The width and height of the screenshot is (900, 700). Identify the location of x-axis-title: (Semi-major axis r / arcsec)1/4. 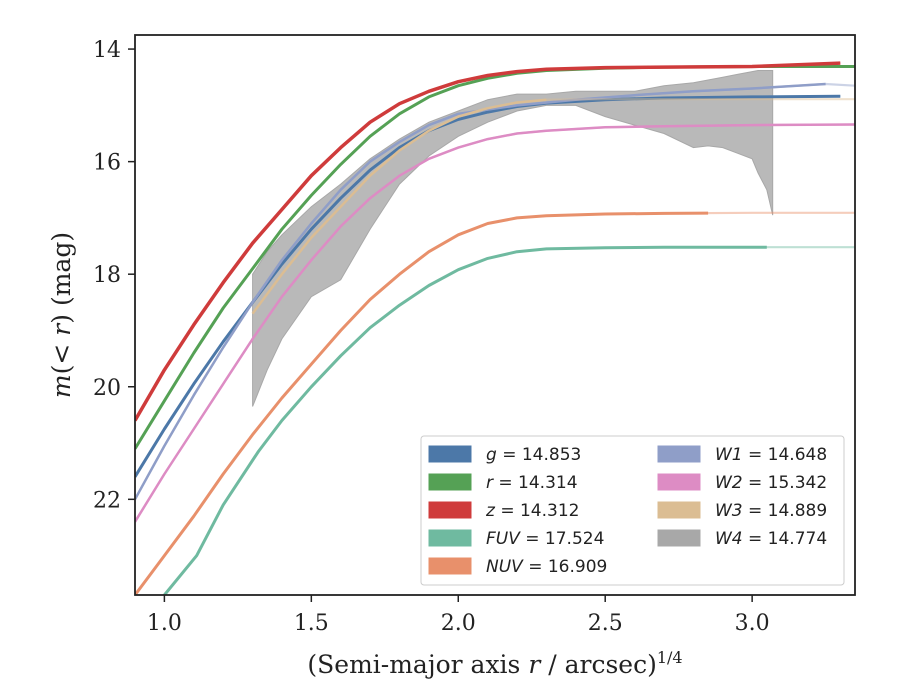
(494, 663).